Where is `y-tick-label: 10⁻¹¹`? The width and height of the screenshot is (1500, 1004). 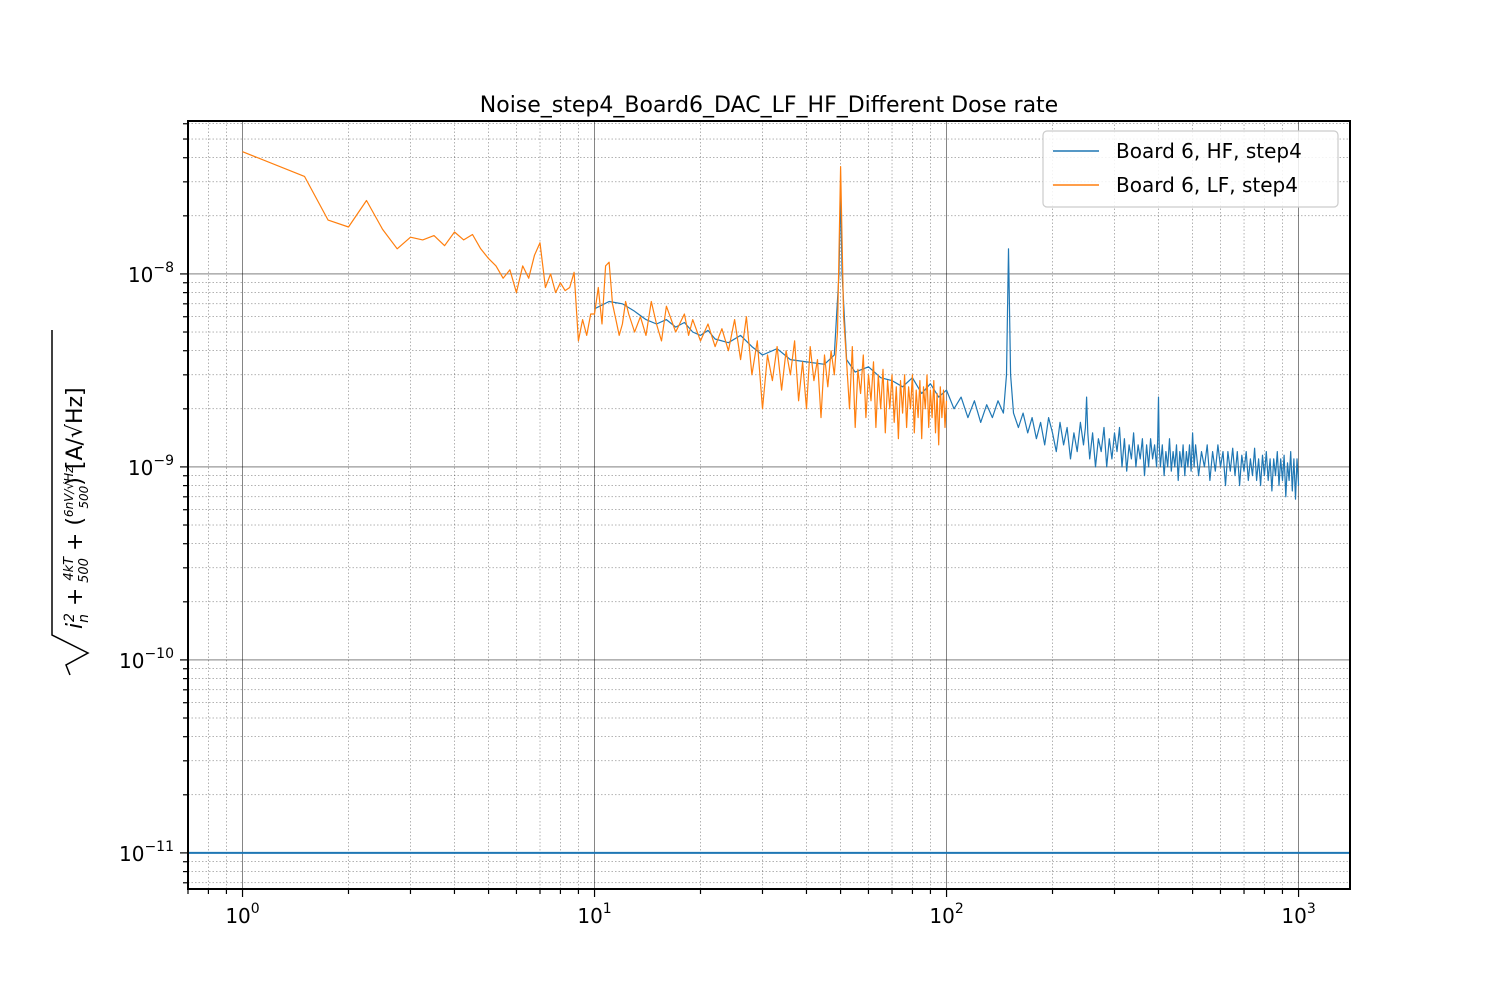
y-tick-label: 10⁻¹¹ is located at coordinates (146, 852).